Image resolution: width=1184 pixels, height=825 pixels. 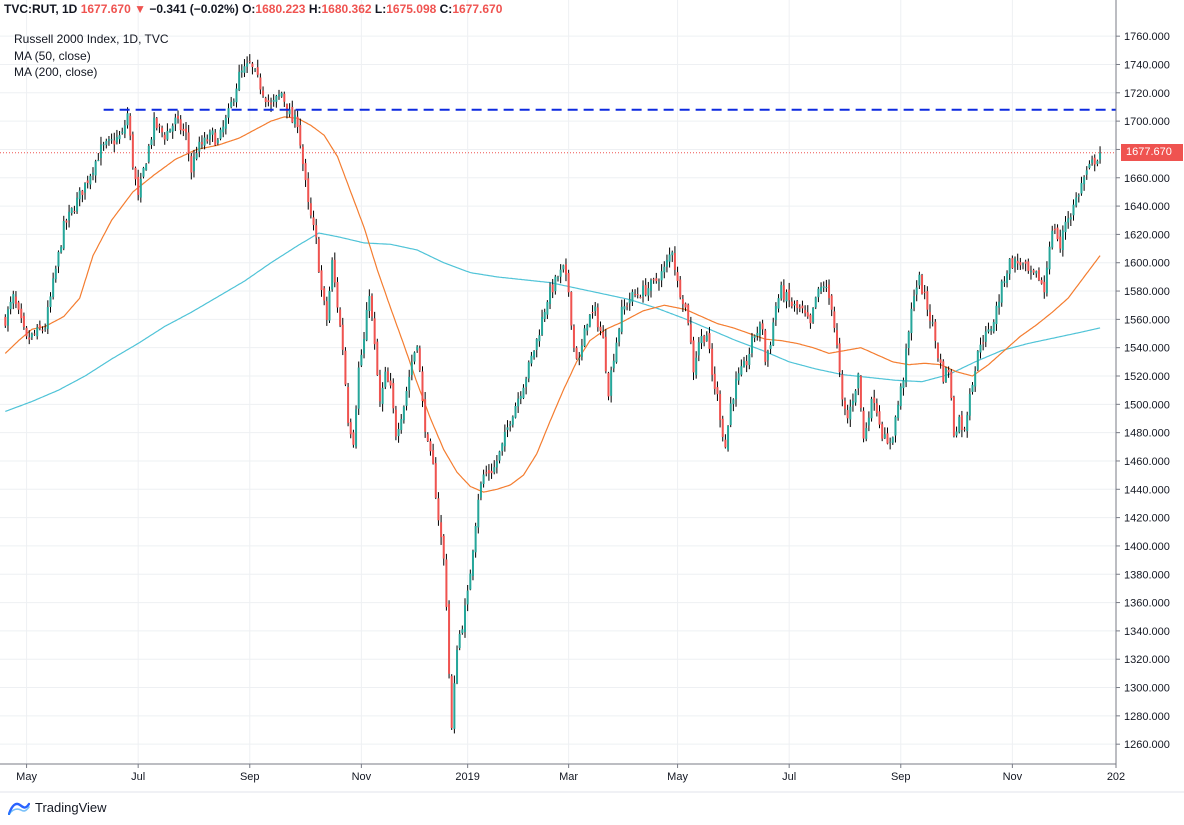 I want to click on legend-ma200: MA (200, close), so click(x=56, y=72).